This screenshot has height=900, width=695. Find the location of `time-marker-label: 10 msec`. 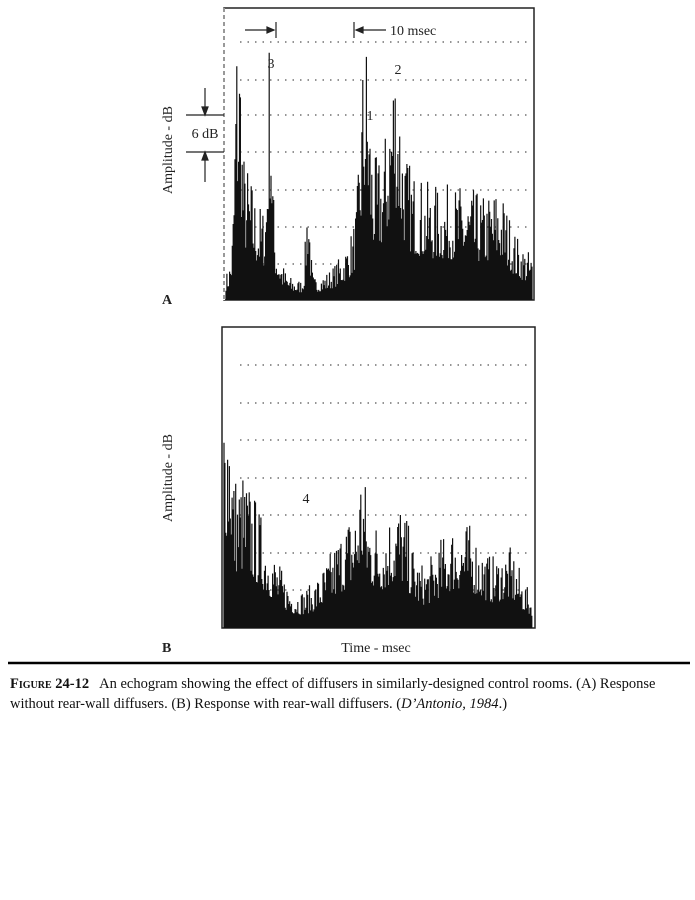

time-marker-label: 10 msec is located at coordinates (413, 31).